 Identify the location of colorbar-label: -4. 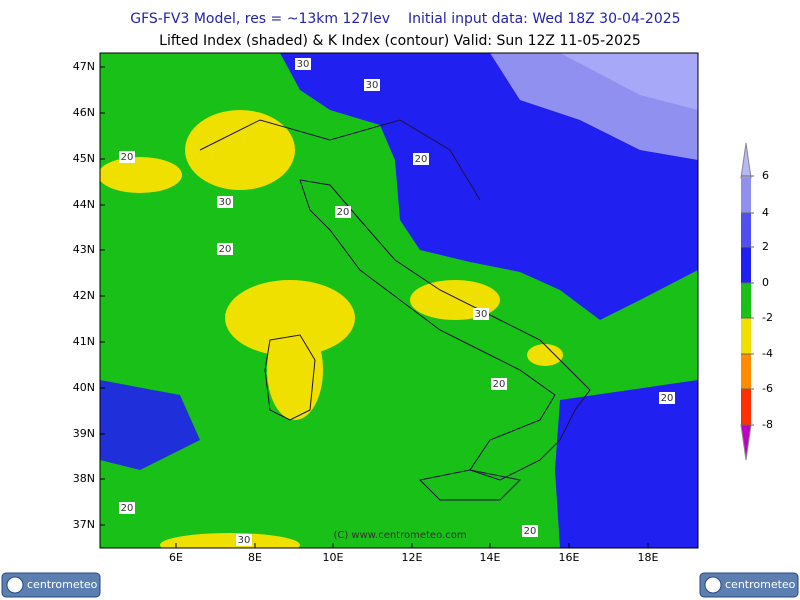
(767, 353).